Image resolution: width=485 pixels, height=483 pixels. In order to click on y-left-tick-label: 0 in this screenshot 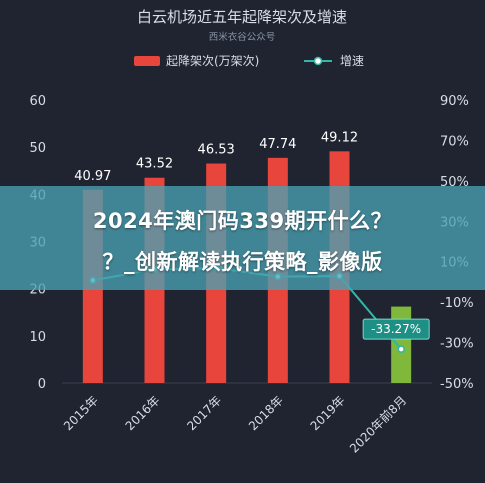, I will do `click(42, 384)`.